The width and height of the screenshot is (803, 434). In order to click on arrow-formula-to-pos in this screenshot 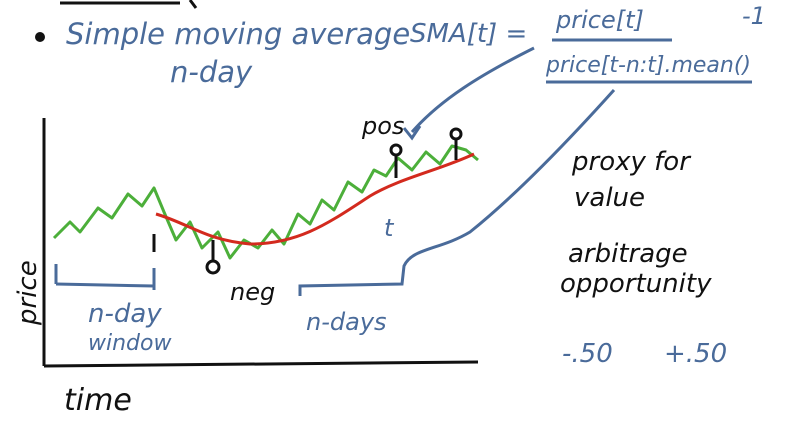, I will do `click(472, 89)`.